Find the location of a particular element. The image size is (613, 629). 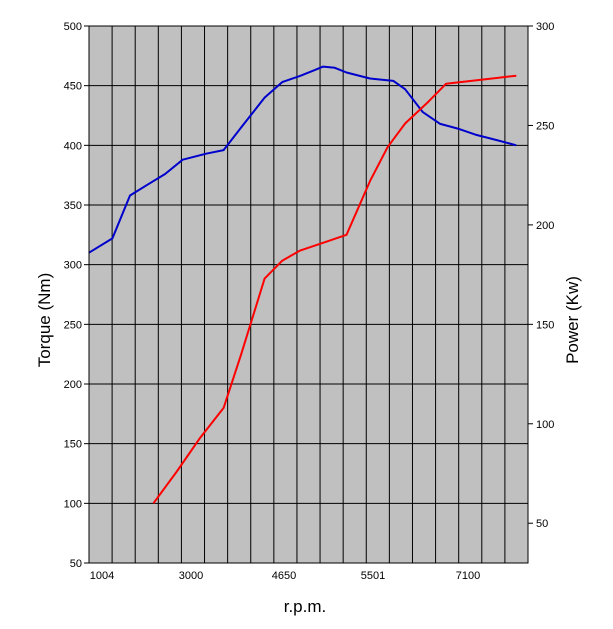

y-left-tick-label: 50 is located at coordinates (76, 564).